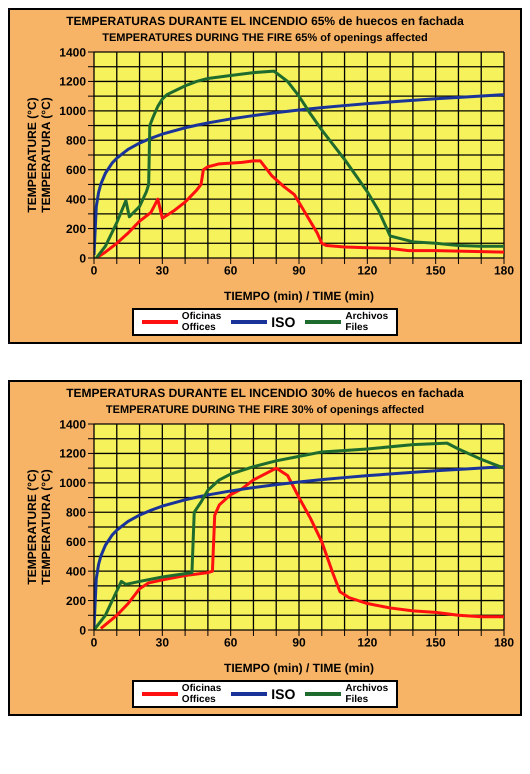 Image resolution: width=530 pixels, height=774 pixels. Describe the element at coordinates (265, 21) in the screenshot. I see `chart-title: TEMPERATURAS DURANTE EL INCENDIO 65% de huecos en fachada` at that location.